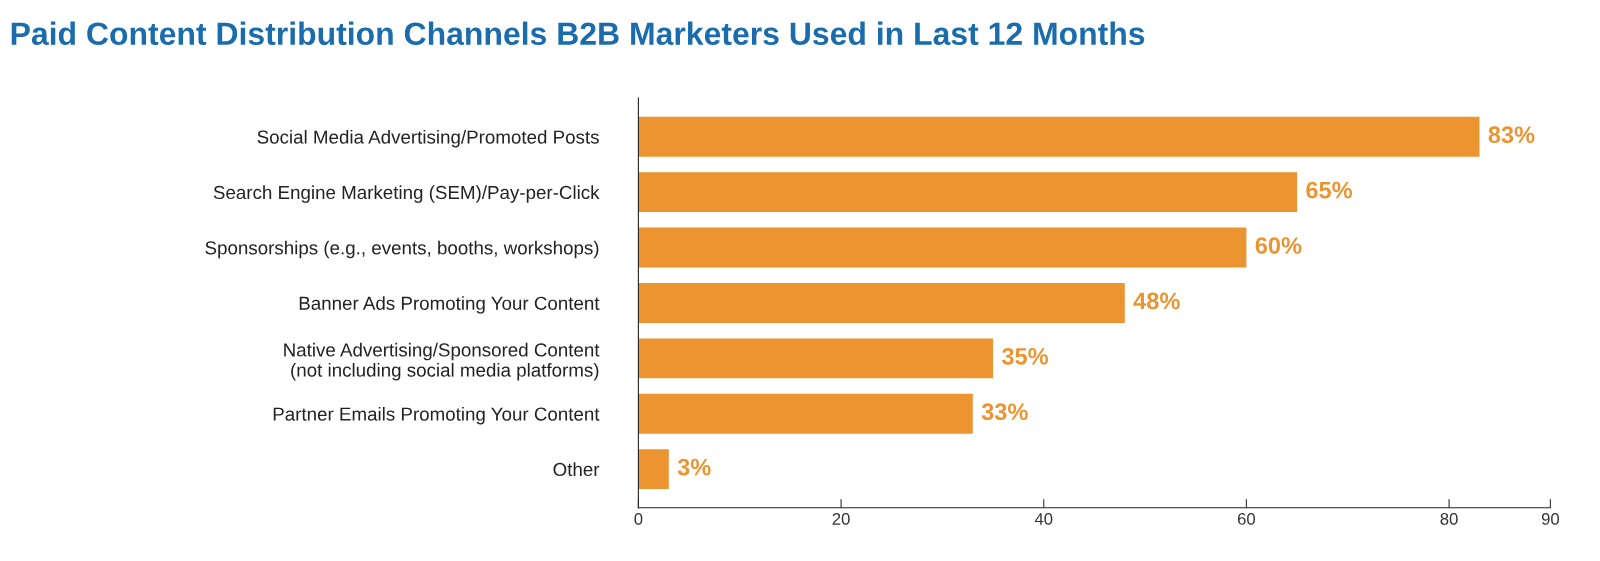 The image size is (1600, 561). What do you see at coordinates (1025, 356) in the screenshot?
I see `data-label: 35%` at bounding box center [1025, 356].